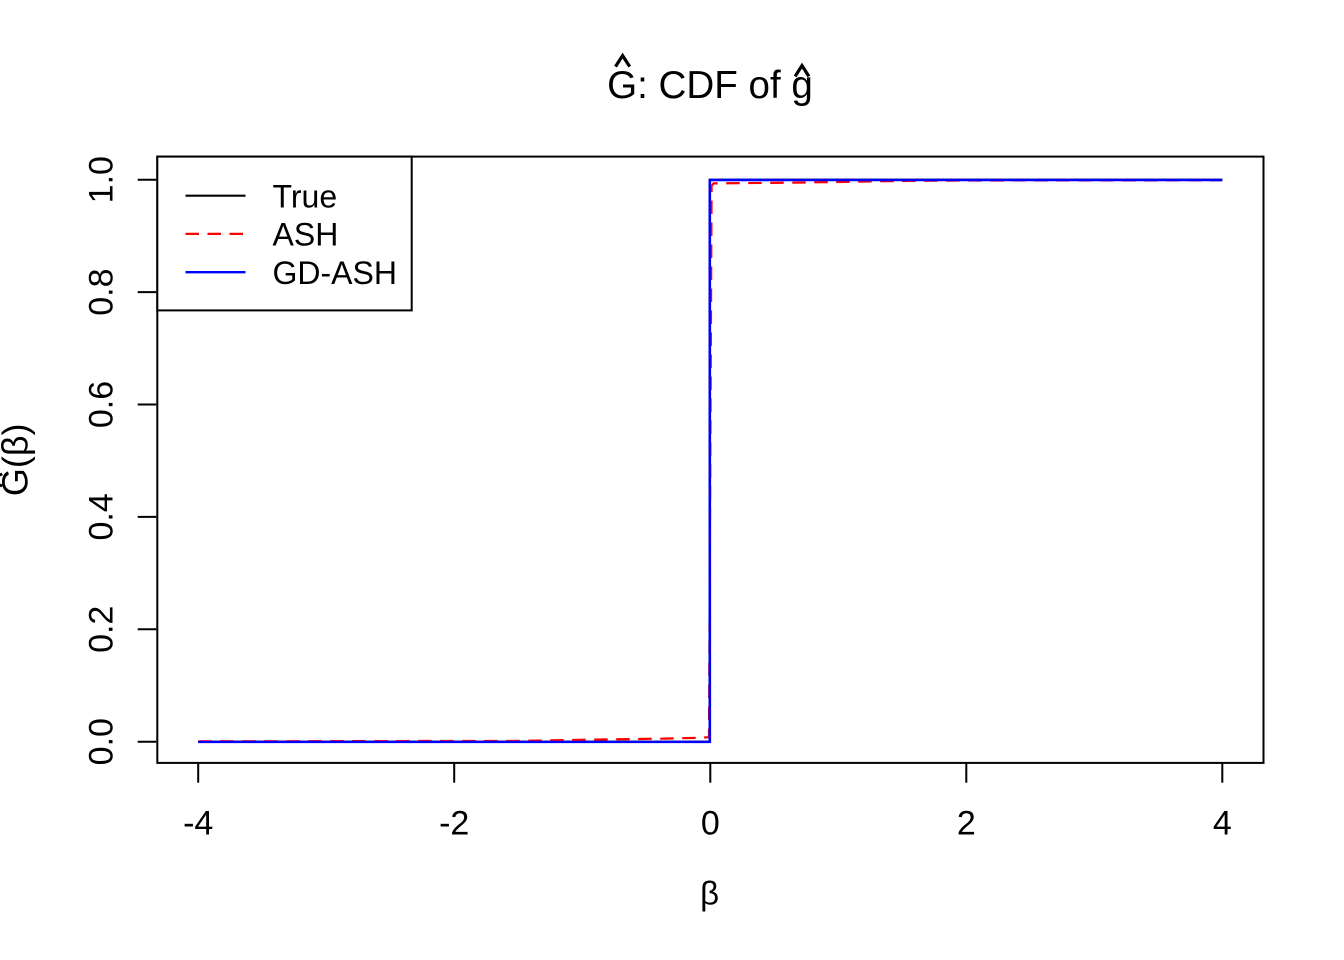  I want to click on svg-text: ASH, so click(306, 235).